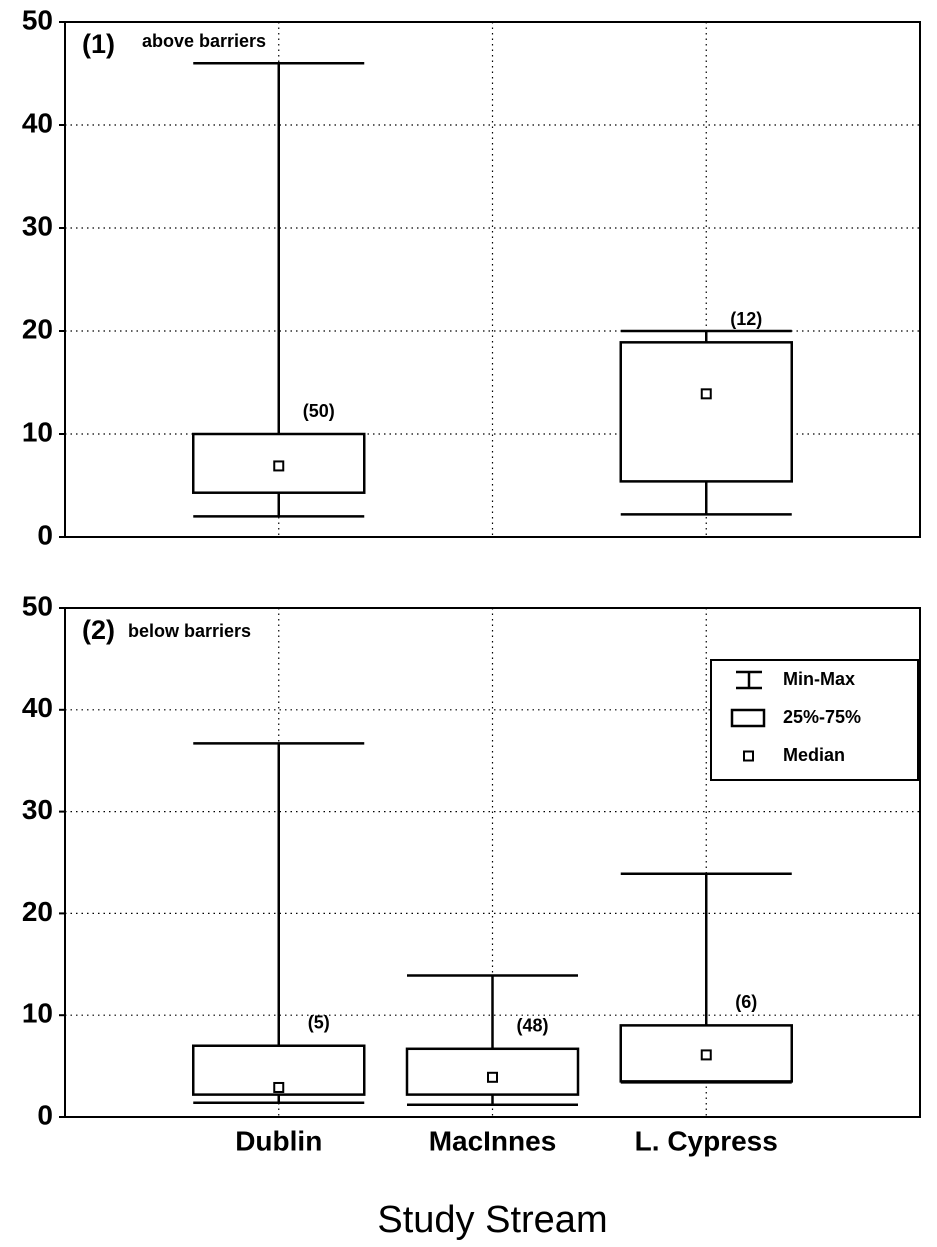 Image resolution: width=937 pixels, height=1247 pixels. What do you see at coordinates (278, 1140) in the screenshot?
I see `x-tick-label: Dublin` at bounding box center [278, 1140].